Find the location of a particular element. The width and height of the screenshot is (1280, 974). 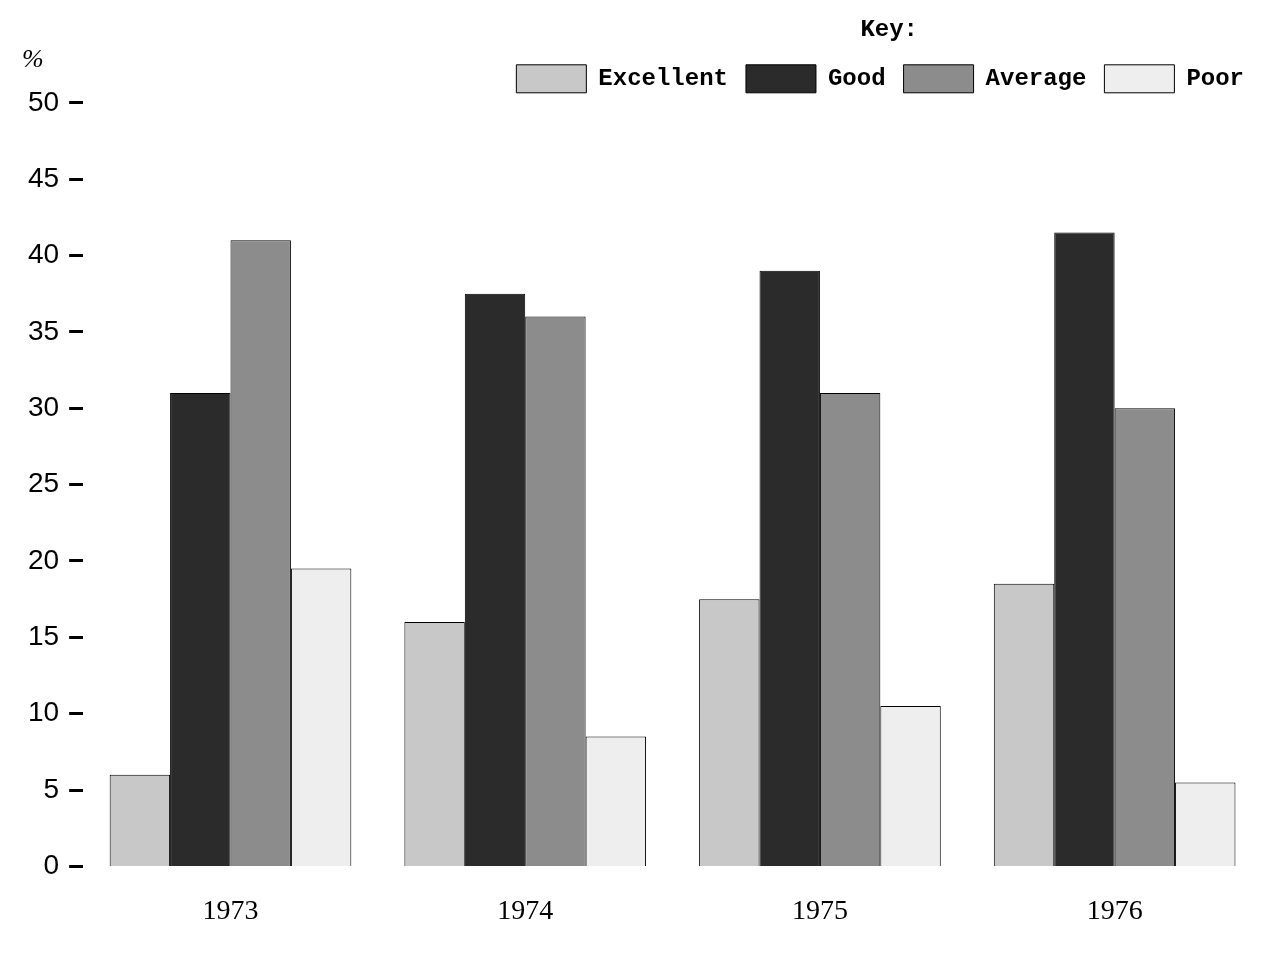

y-tick-label: 50 is located at coordinates (43, 101).